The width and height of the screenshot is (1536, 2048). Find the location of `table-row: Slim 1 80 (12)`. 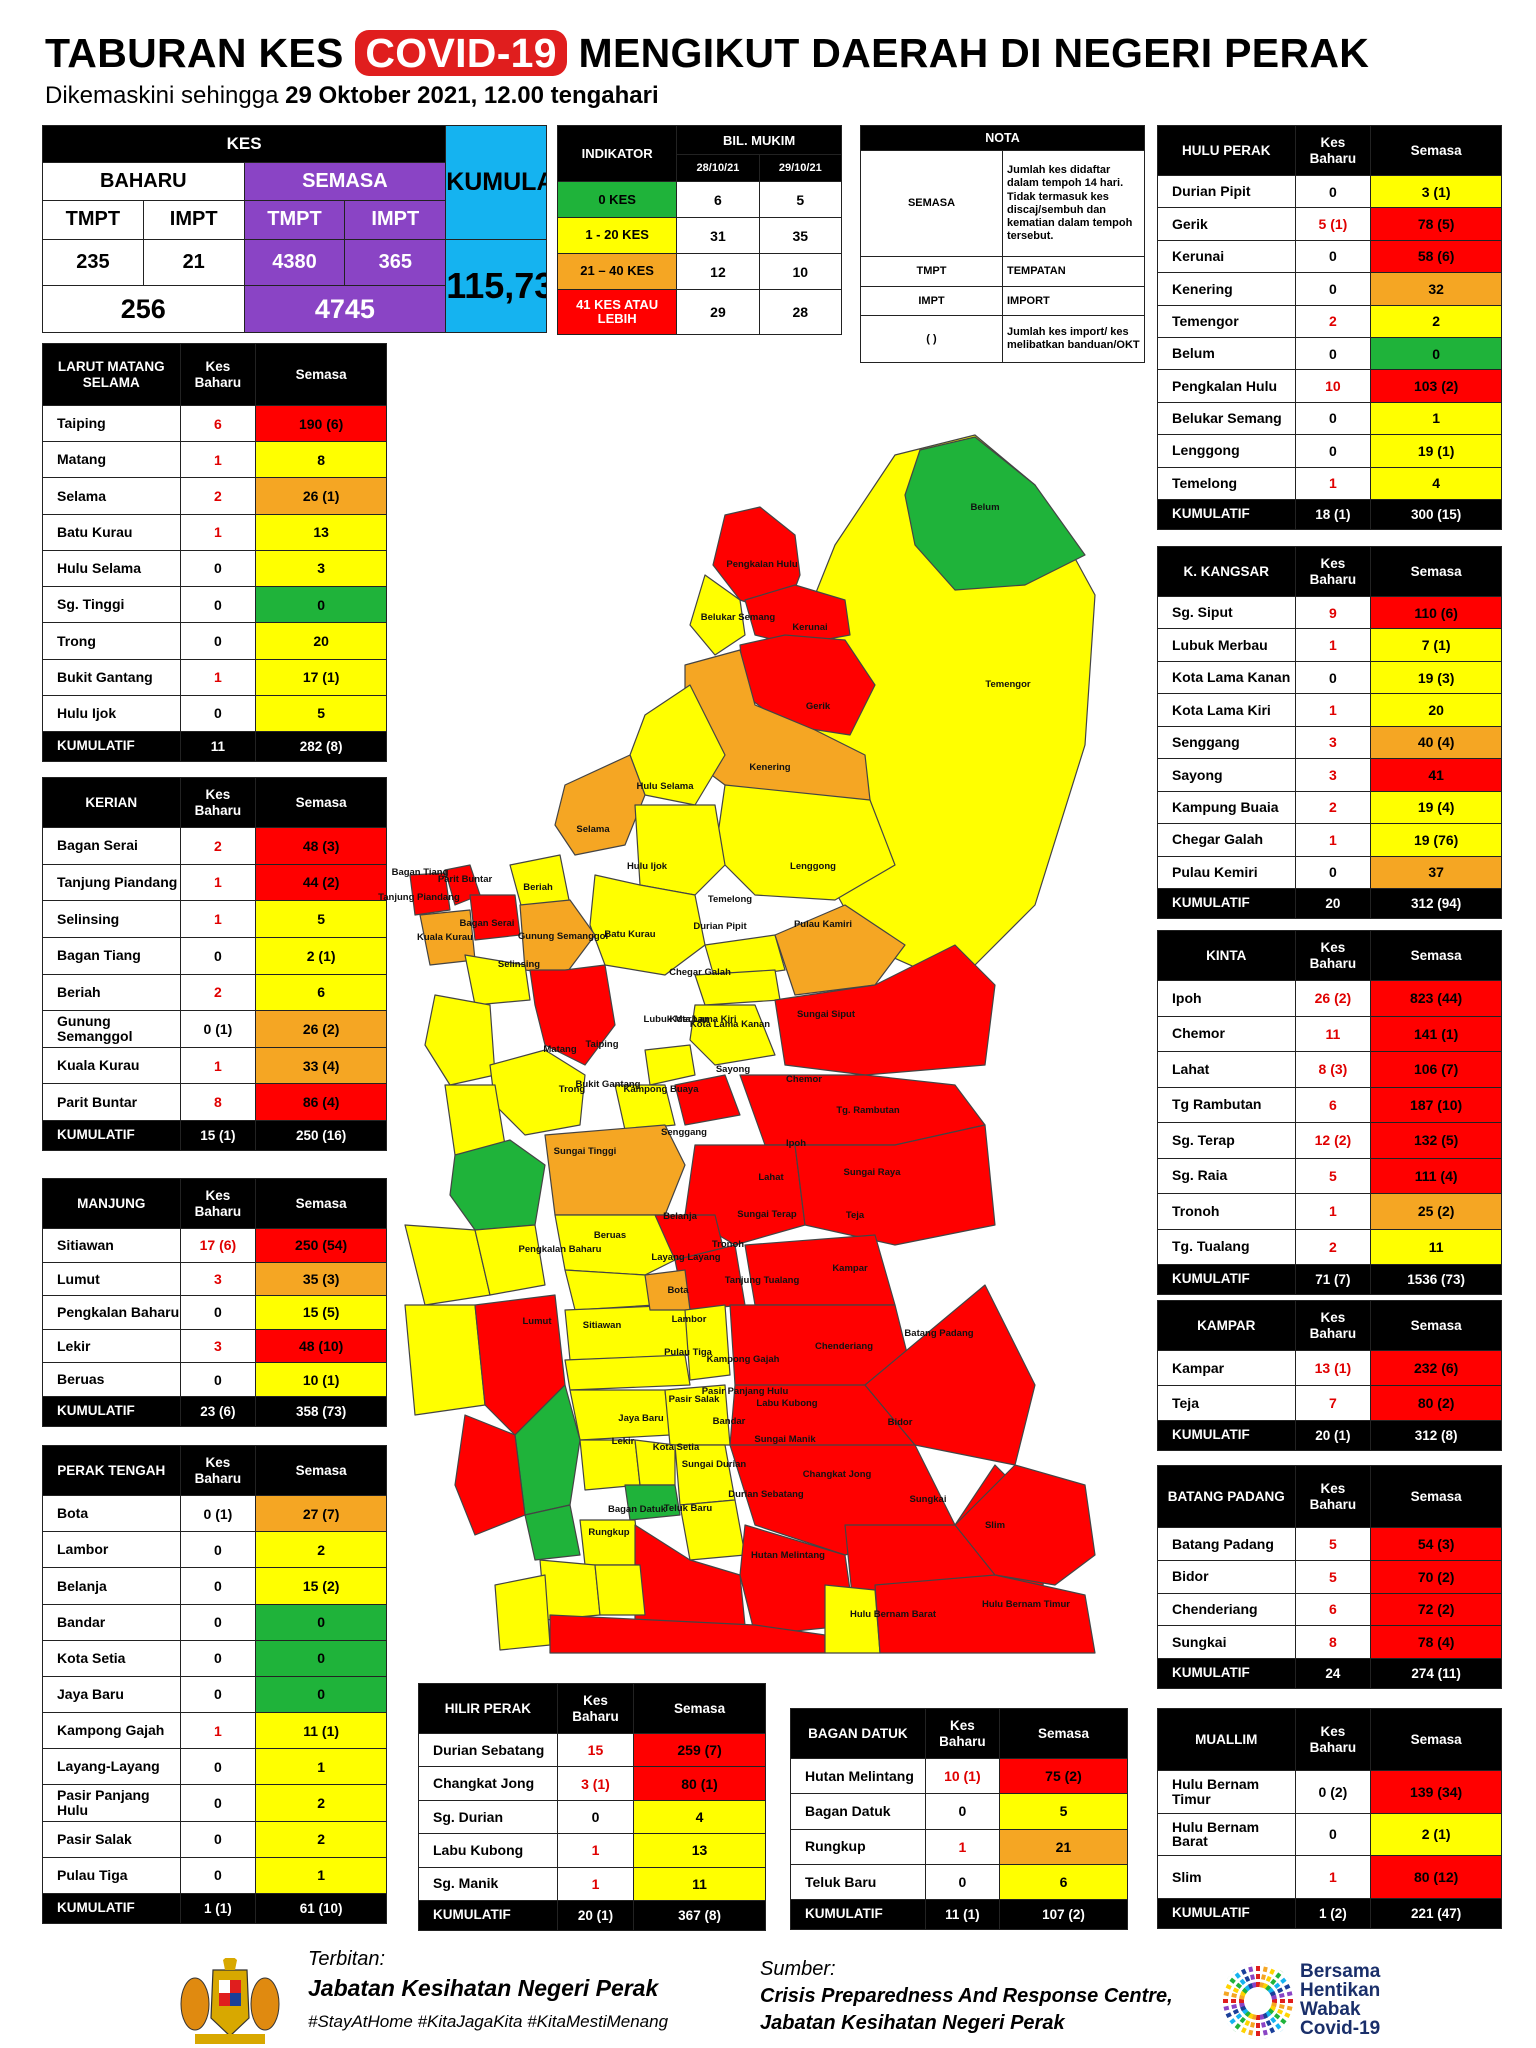

table-row: Slim 1 80 (12) is located at coordinates (1329, 1877).